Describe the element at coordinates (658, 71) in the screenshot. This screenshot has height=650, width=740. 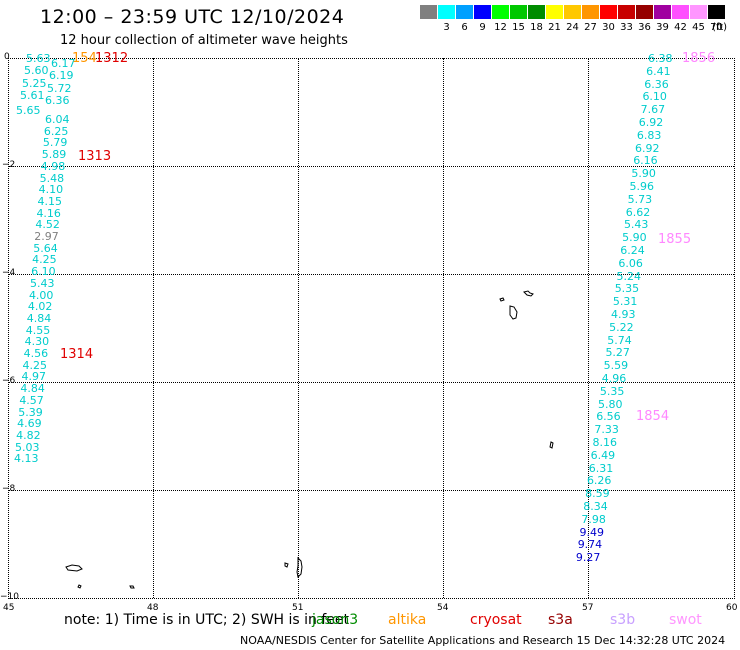
I see `swh-reading: 6.41` at that location.